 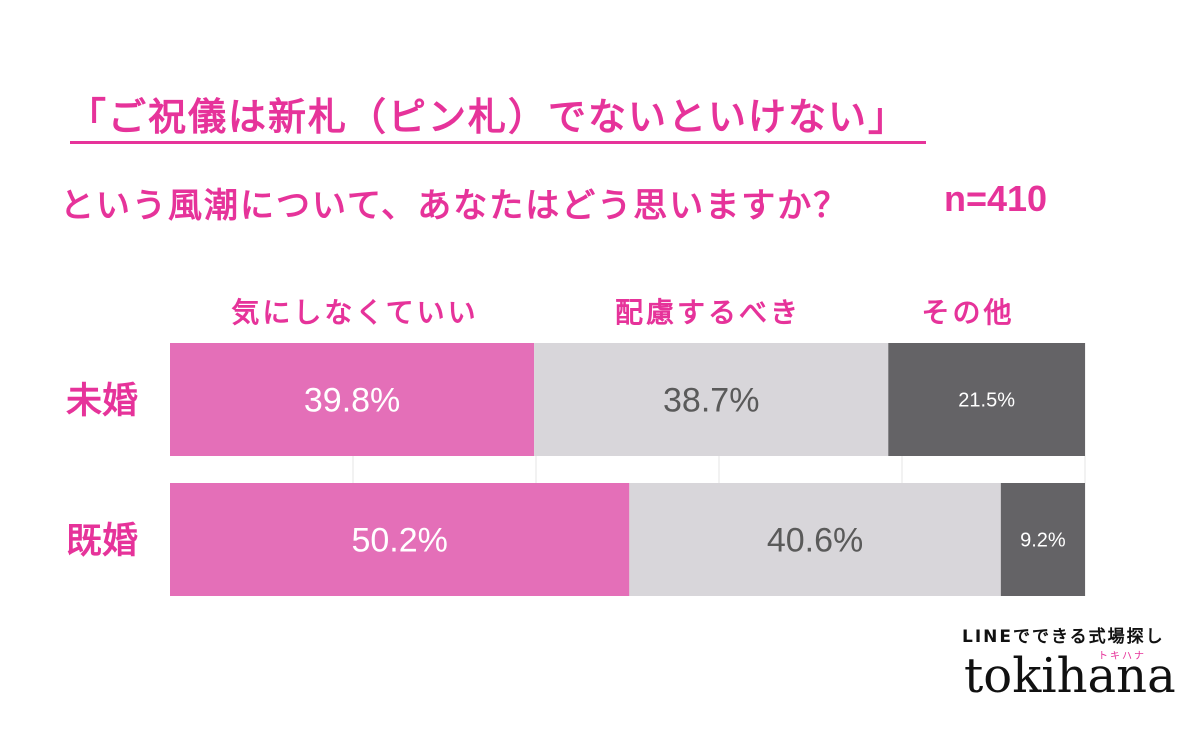 What do you see at coordinates (498, 142) in the screenshot?
I see `title-underline` at bounding box center [498, 142].